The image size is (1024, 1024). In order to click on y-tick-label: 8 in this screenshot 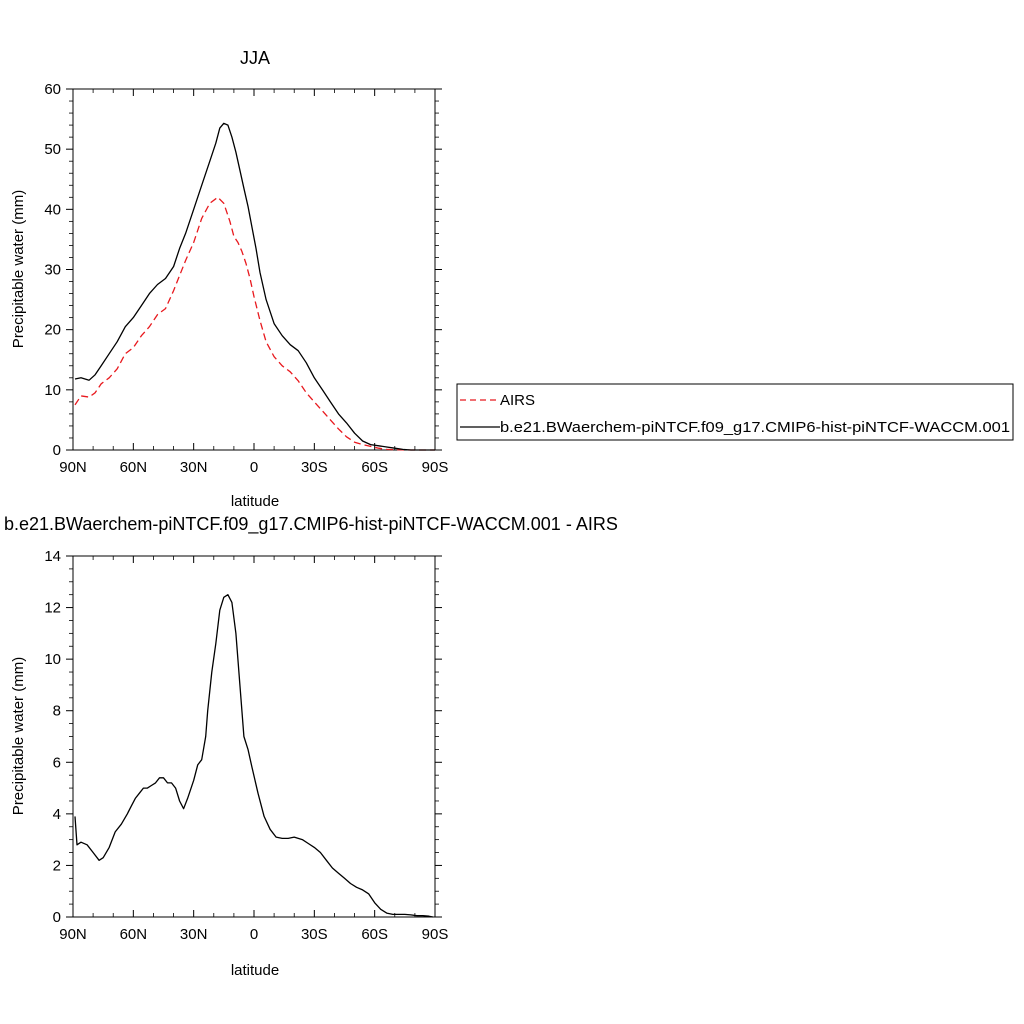, I will do `click(57, 711)`.